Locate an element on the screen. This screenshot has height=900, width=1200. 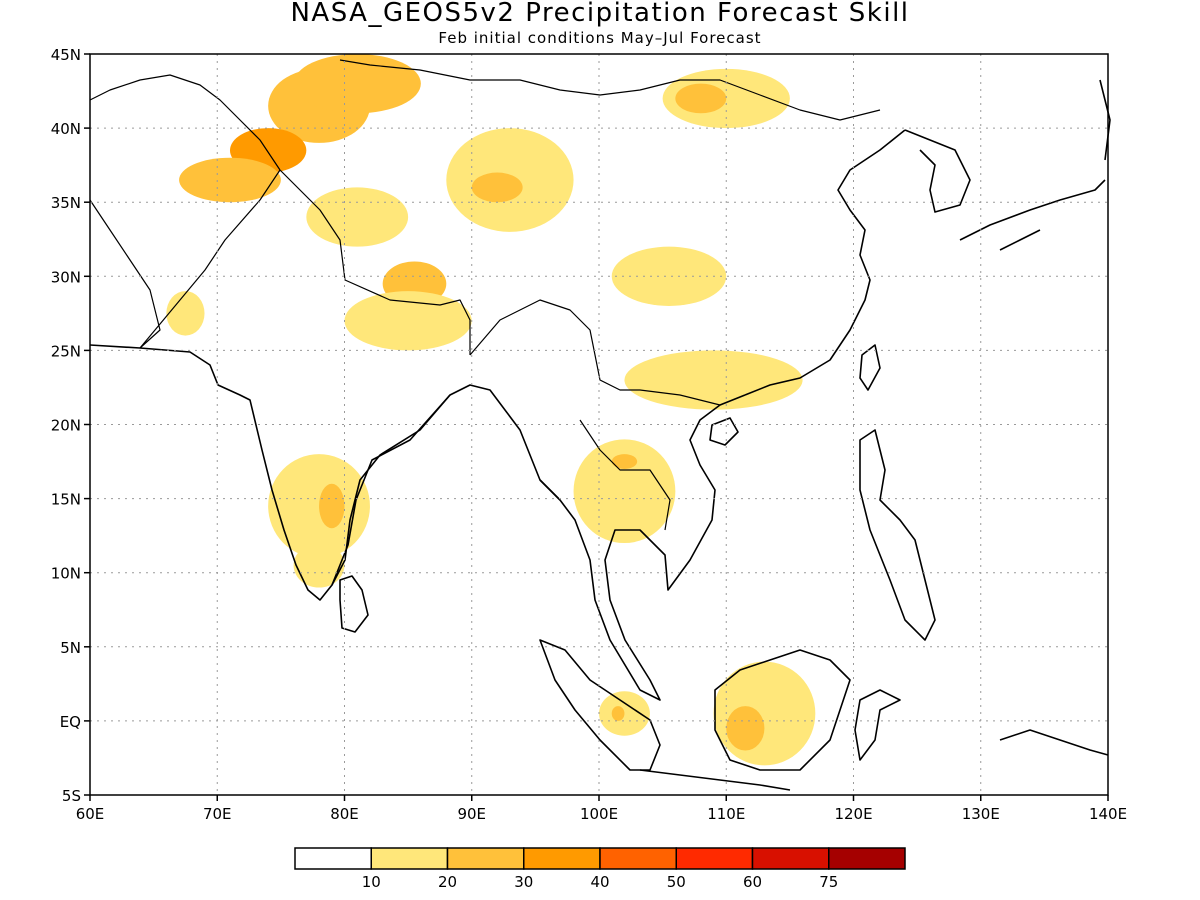
coastline-sulawesi is located at coordinates (877, 725).